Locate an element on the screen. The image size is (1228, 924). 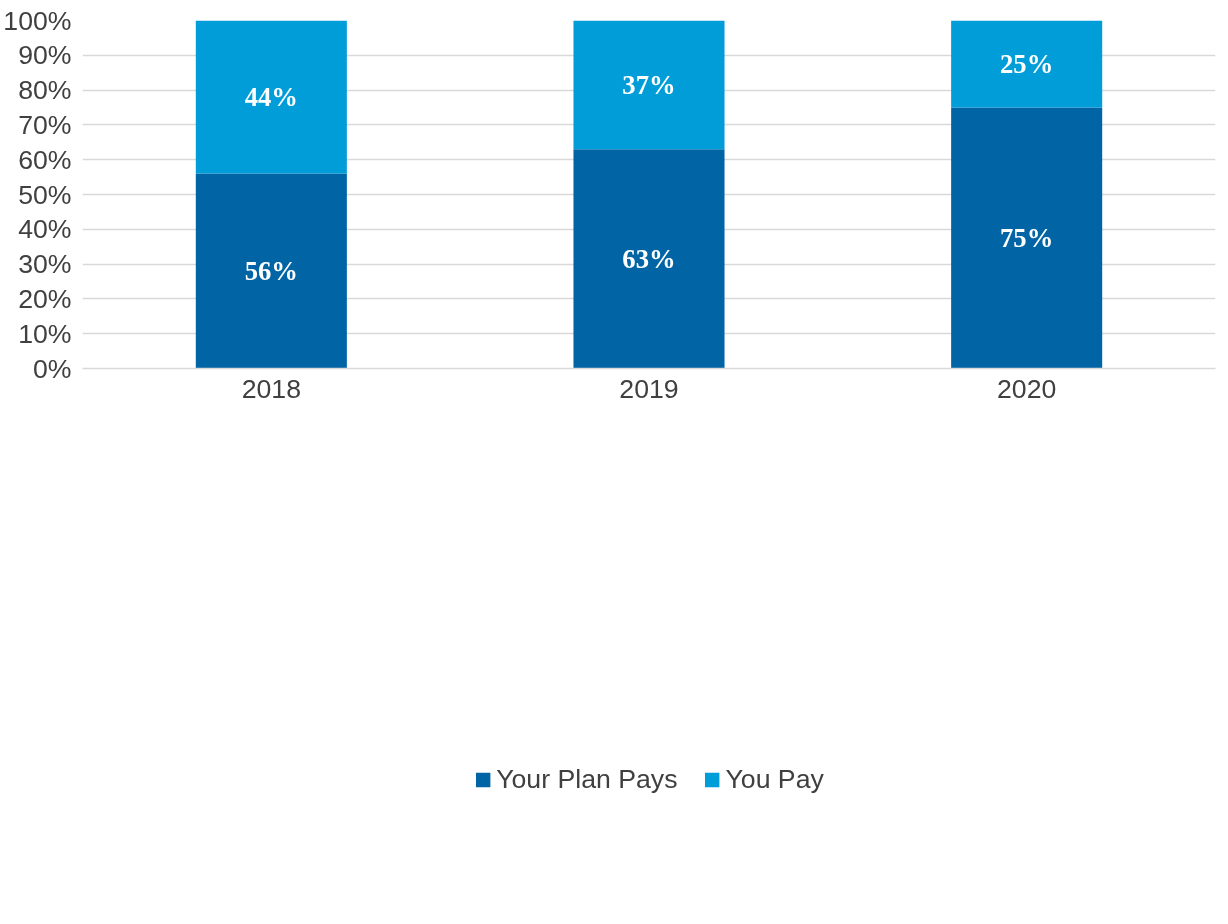
data-label: 75% is located at coordinates (1027, 238).